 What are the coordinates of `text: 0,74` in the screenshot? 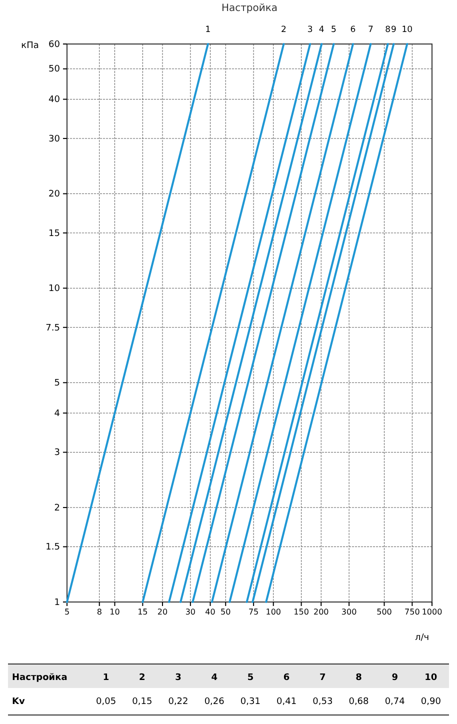 It's located at (395, 702).